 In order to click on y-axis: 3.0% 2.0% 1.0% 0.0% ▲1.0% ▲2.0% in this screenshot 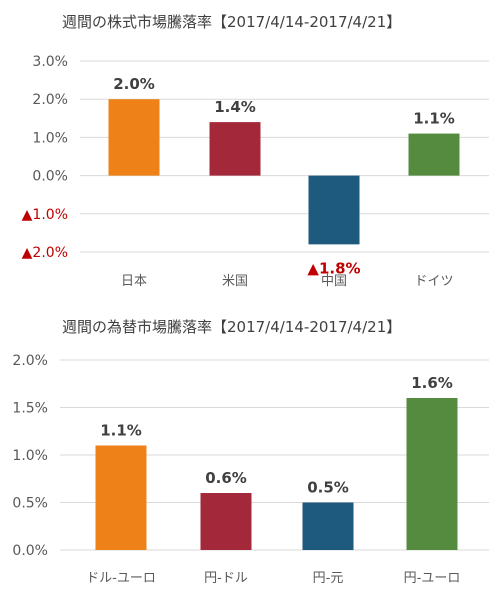, I will do `click(45, 157)`.